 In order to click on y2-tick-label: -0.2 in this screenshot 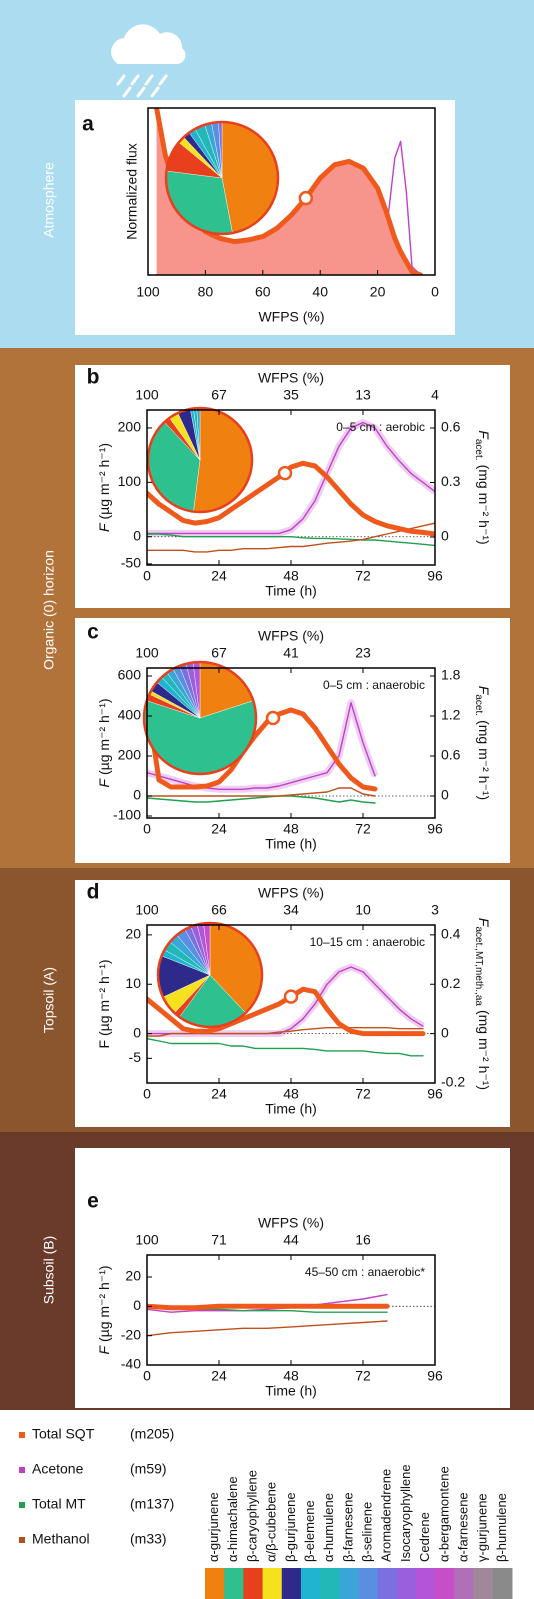, I will do `click(453, 1082)`.